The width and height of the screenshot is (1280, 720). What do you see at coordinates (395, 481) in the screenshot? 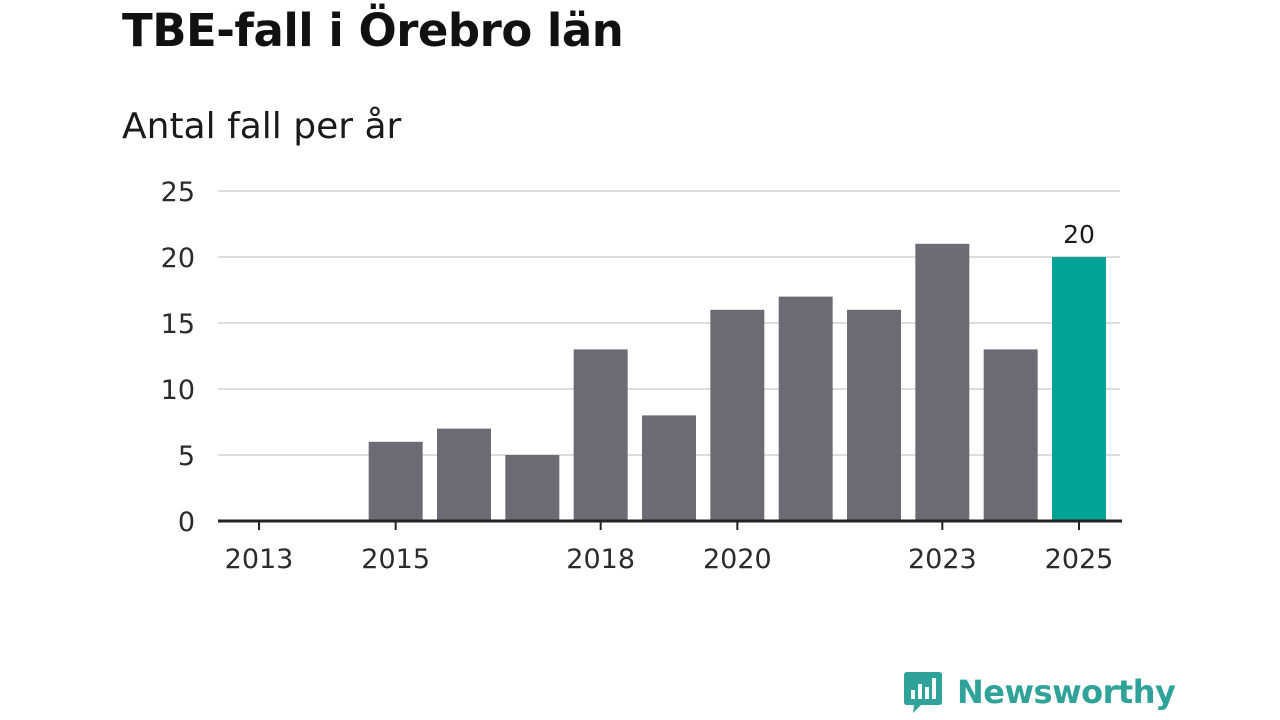
I see `bar-2015` at bounding box center [395, 481].